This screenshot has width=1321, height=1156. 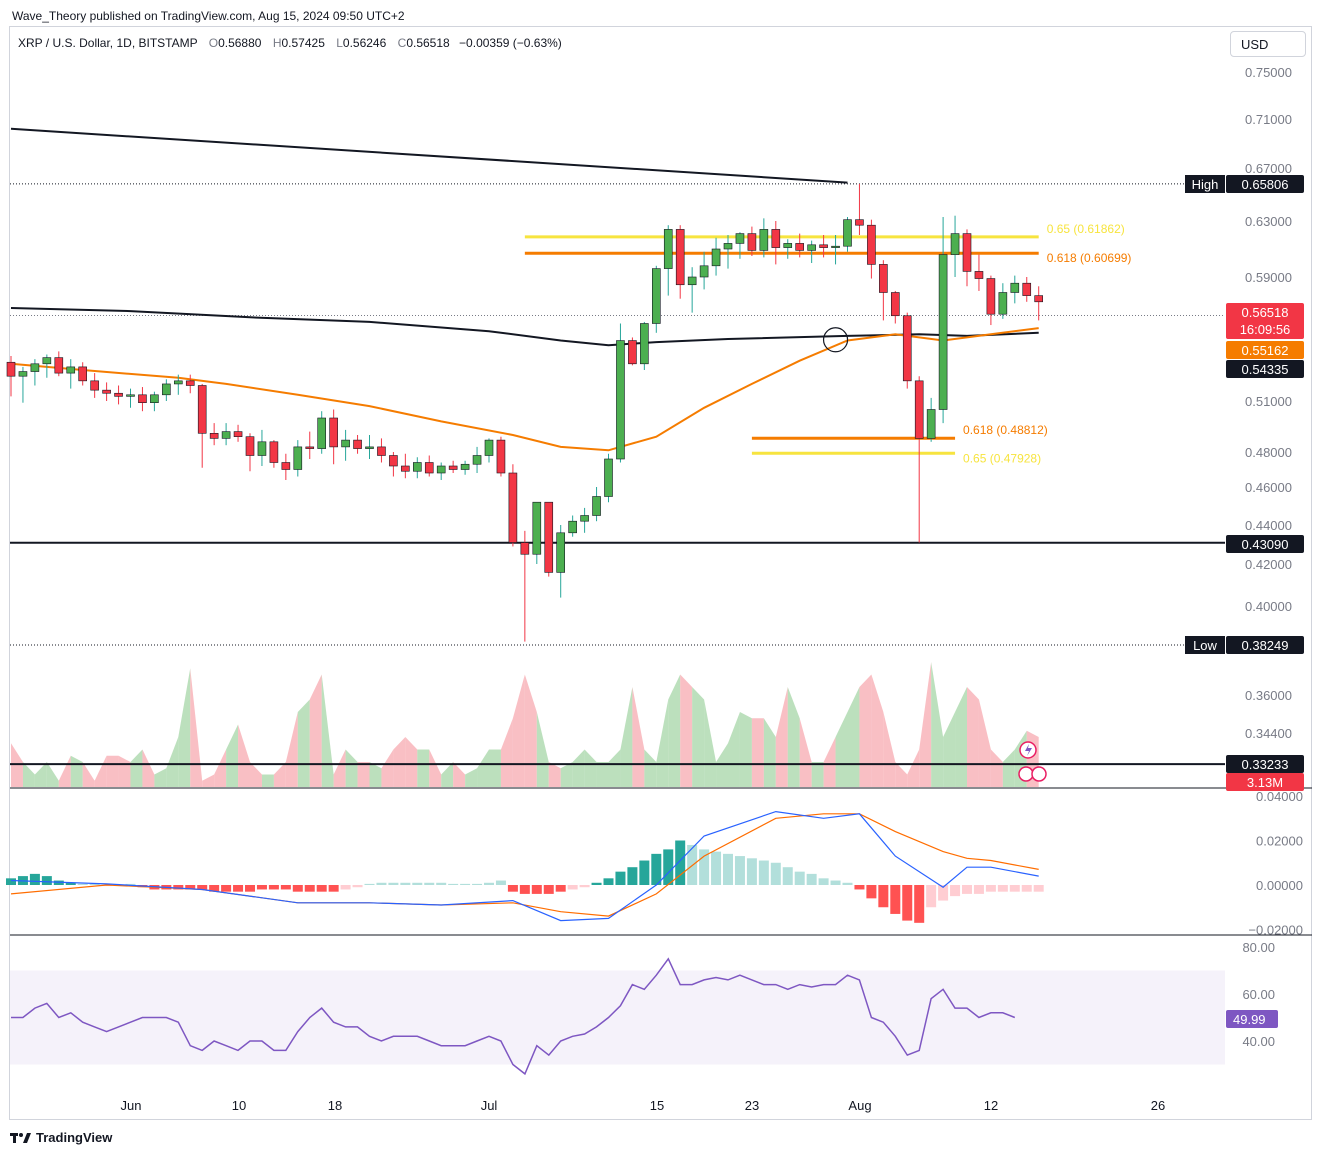 I want to click on macd-axis-tick: 0.00000, so click(x=1279, y=885).